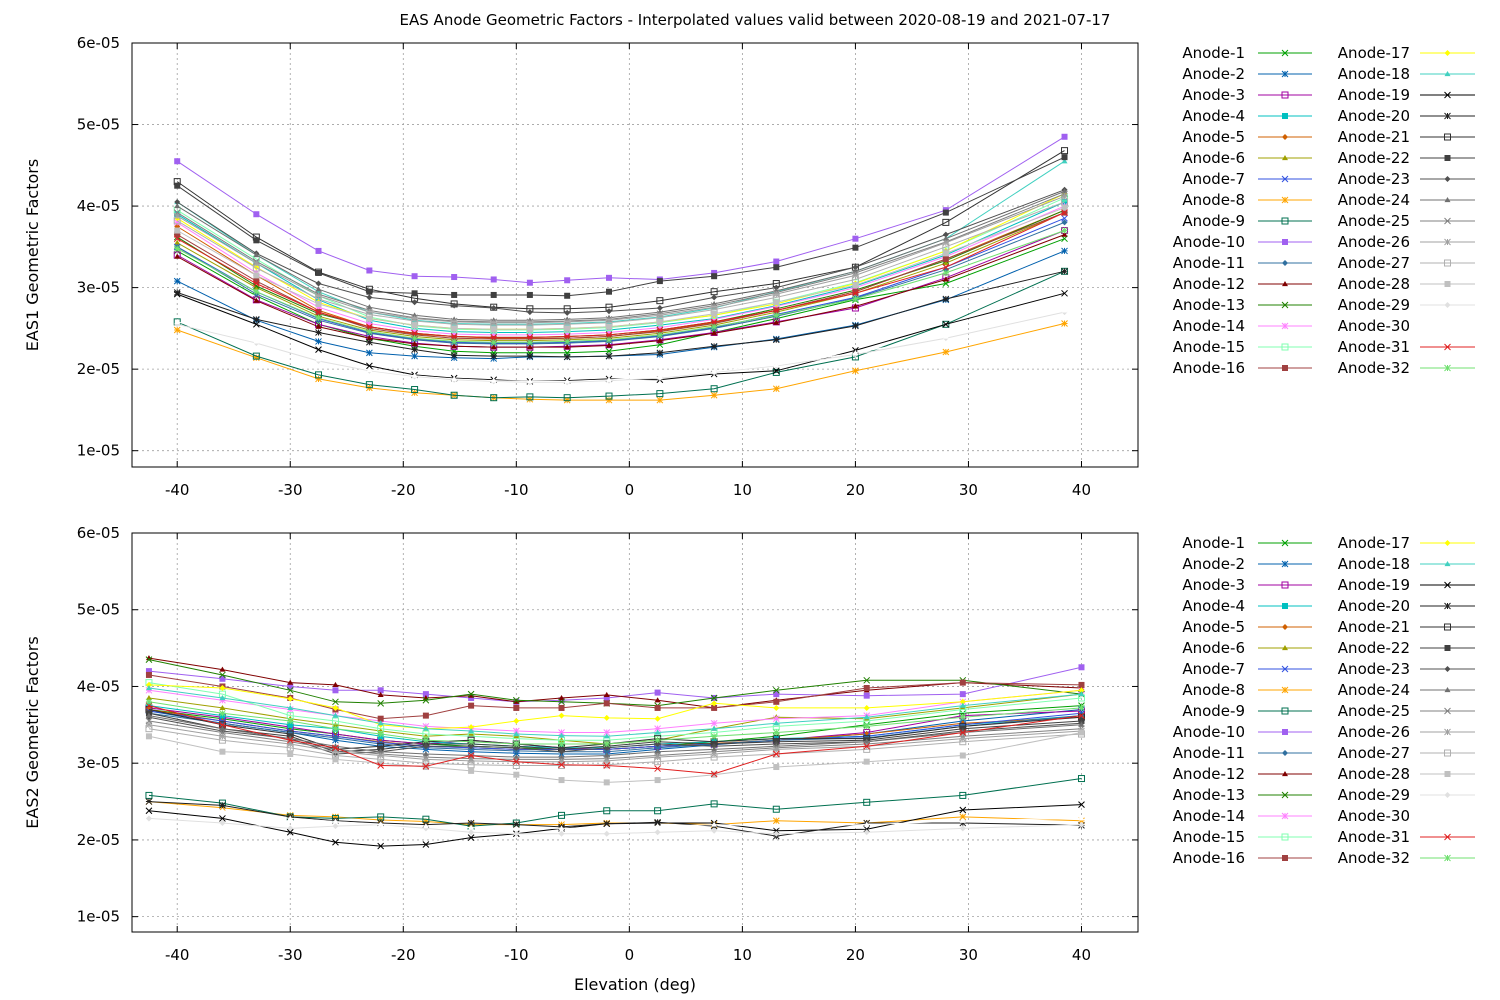 The height and width of the screenshot is (1000, 1500). Describe the element at coordinates (1374, 795) in the screenshot. I see `legend-label: Anode-29` at that location.